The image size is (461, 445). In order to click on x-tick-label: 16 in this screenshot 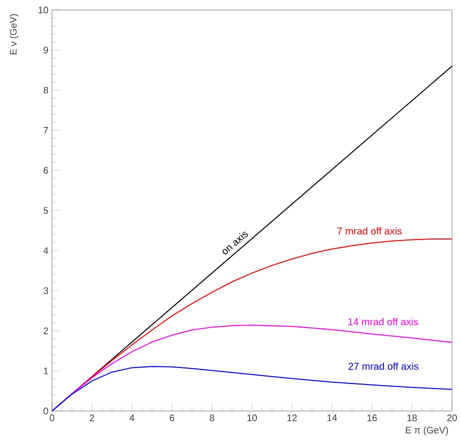, I will do `click(372, 418)`.